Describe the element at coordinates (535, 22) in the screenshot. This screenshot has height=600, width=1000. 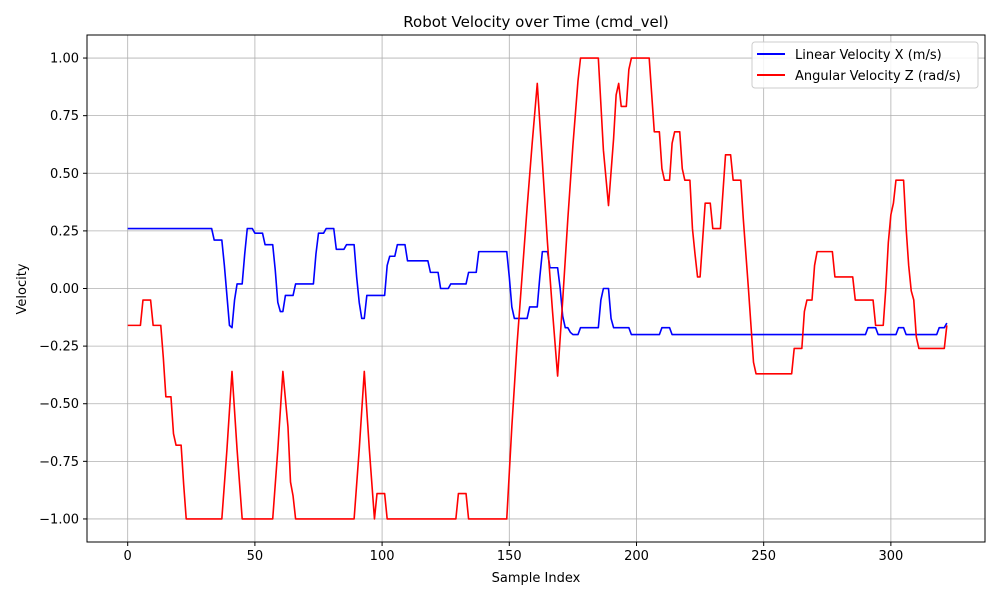
I see `chart-title: Robot Velocity over Time (cmd_vel)` at that location.